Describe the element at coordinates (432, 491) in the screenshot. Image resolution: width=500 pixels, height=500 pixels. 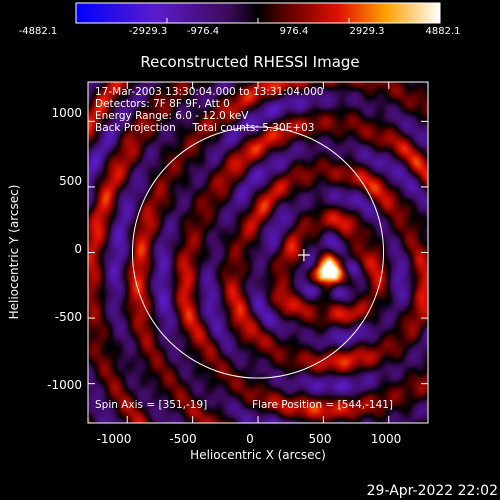
I see `plot-timestamp: 29-Apr-2022 22:02` at that location.